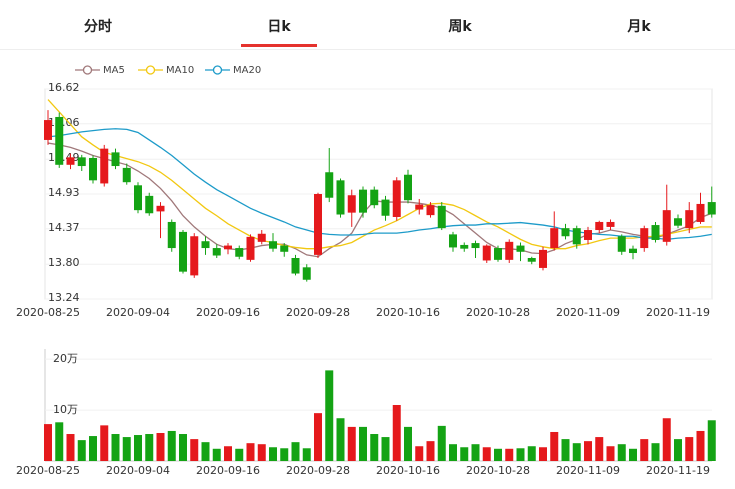  I want to click on tab: 月k, so click(638, 27).